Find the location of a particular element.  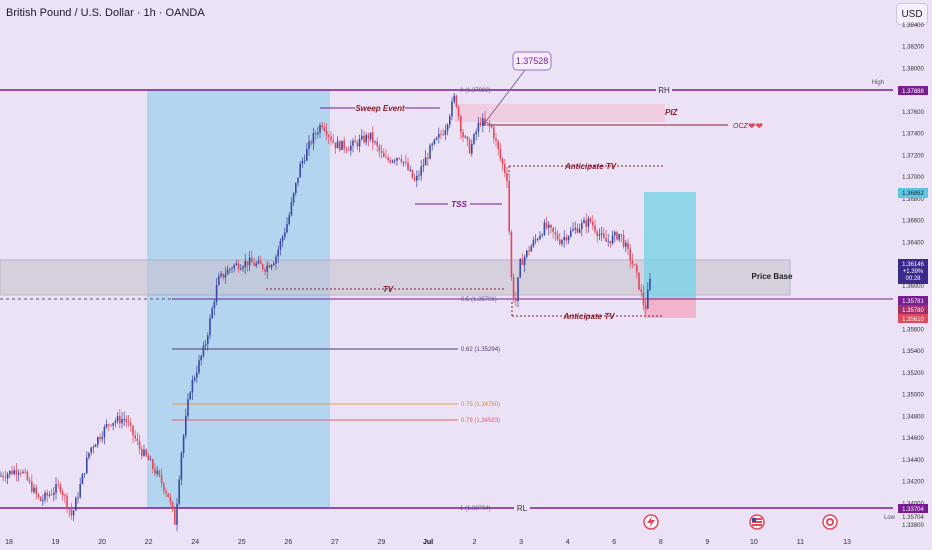

stop-zone is located at coordinates (670, 308).